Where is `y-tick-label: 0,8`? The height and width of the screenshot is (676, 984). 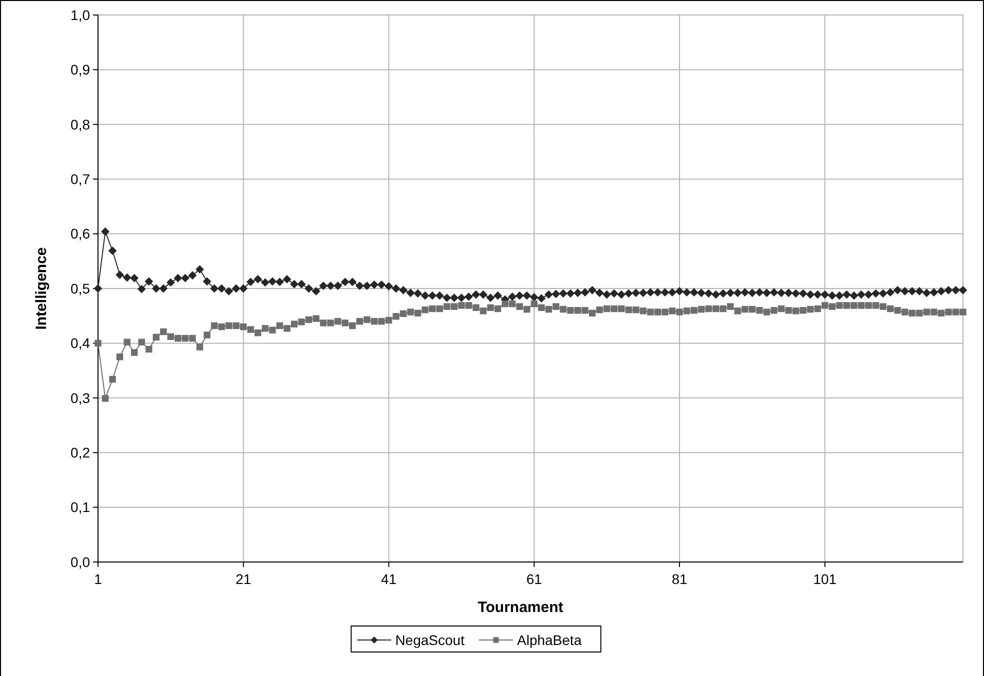 y-tick-label: 0,8 is located at coordinates (80, 124).